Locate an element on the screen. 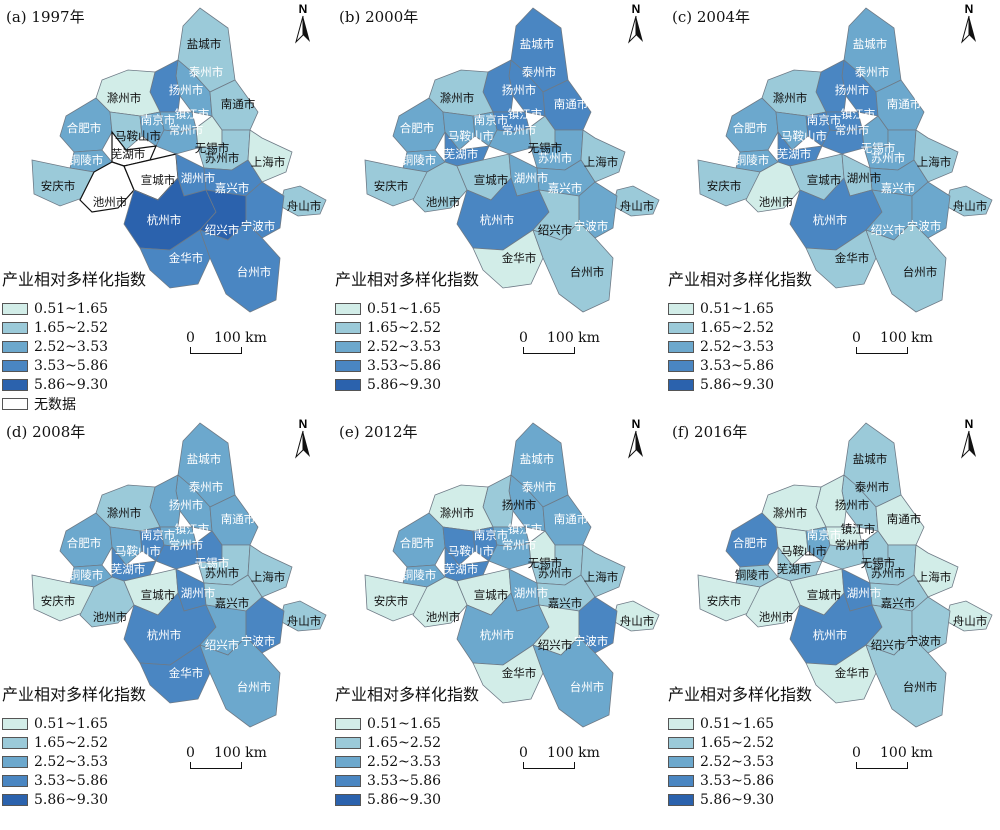  city-label-zhoushan: 舟山市 is located at coordinates (304, 206).